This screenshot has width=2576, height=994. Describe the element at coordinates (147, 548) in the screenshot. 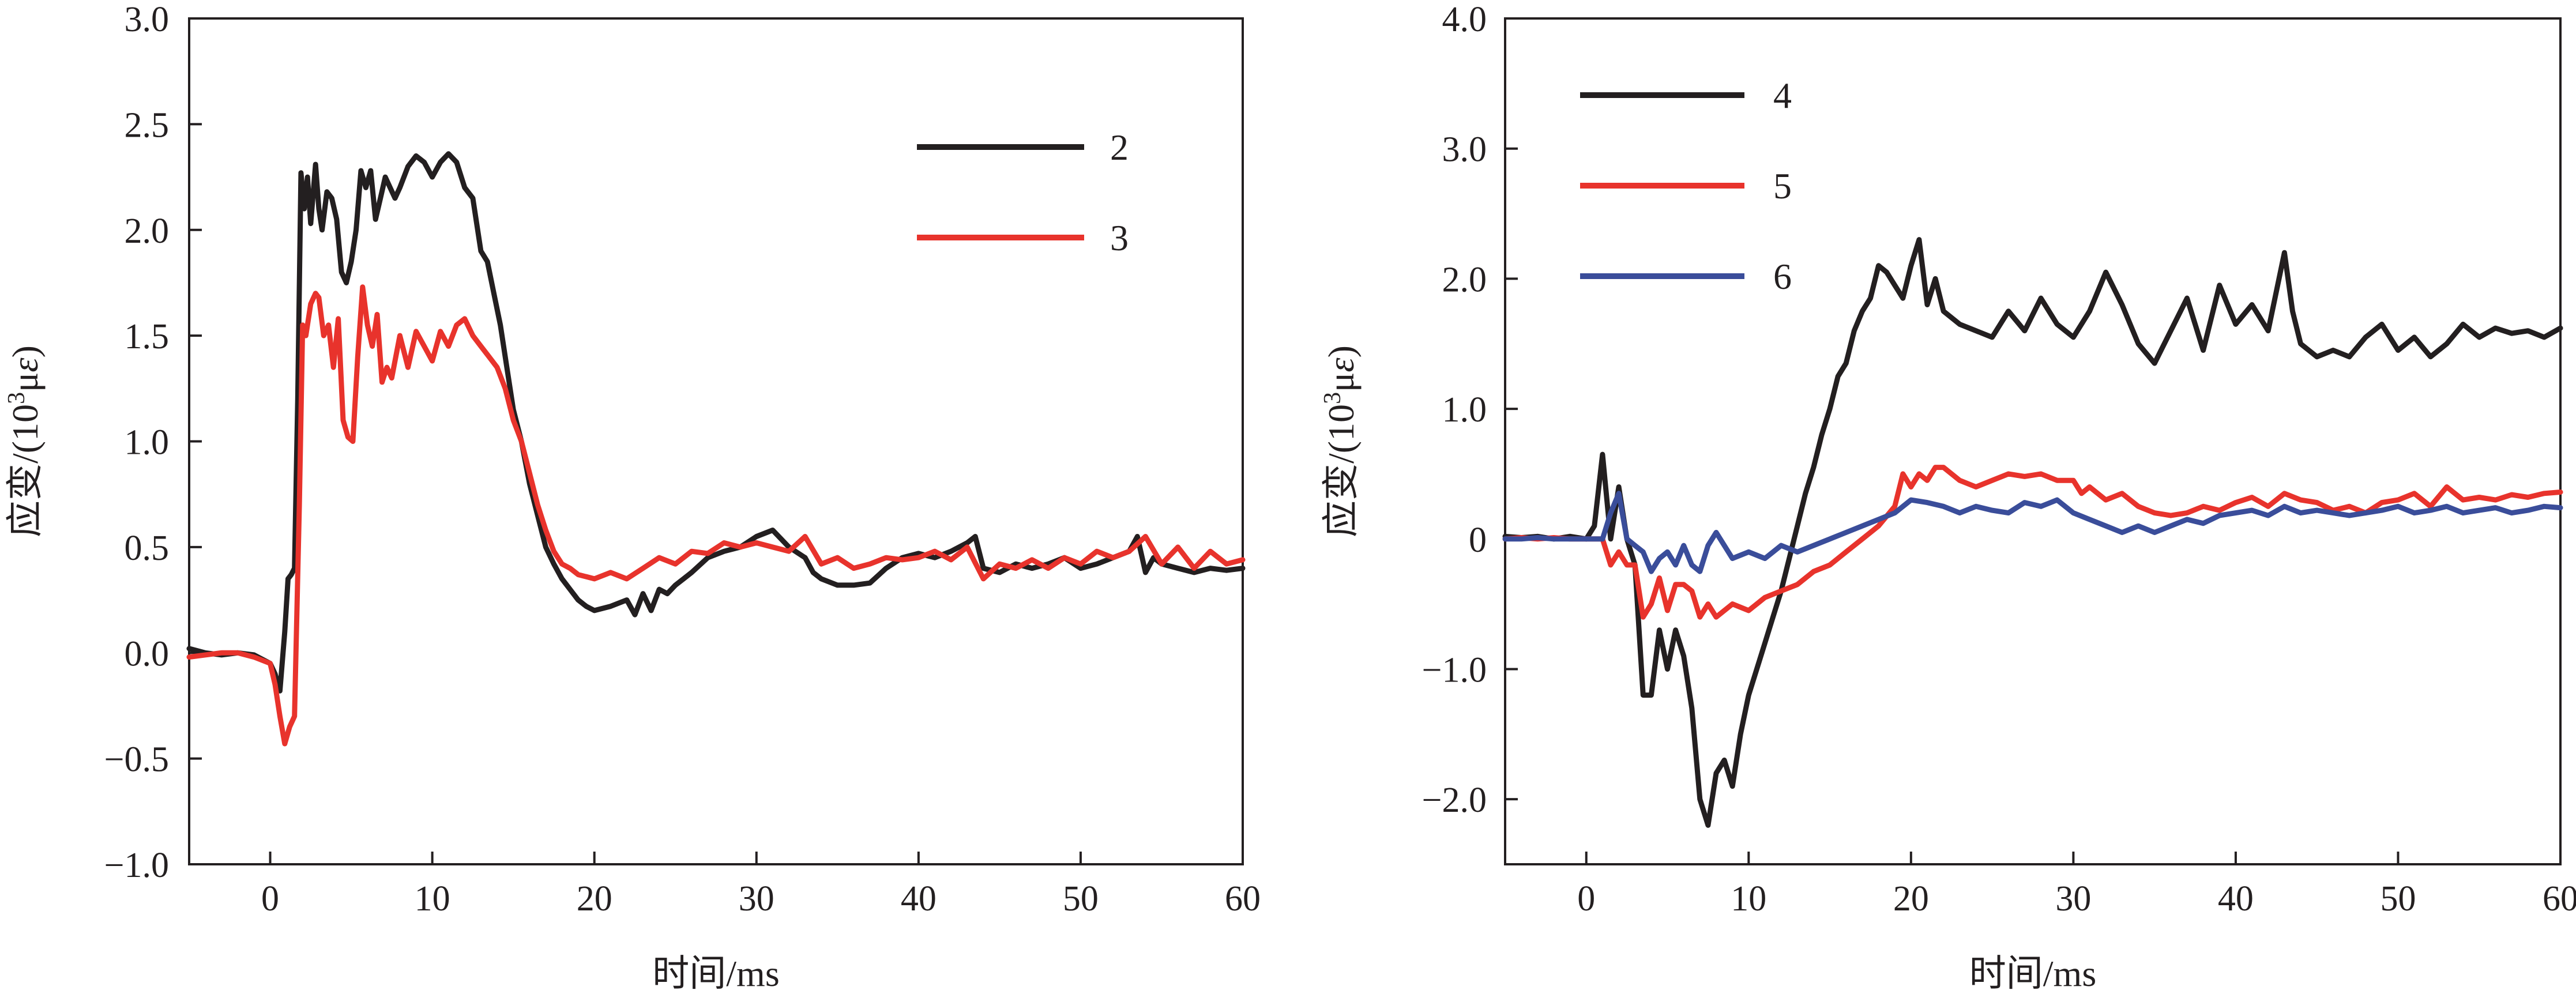

I see `y-tick-label: 0.5` at that location.